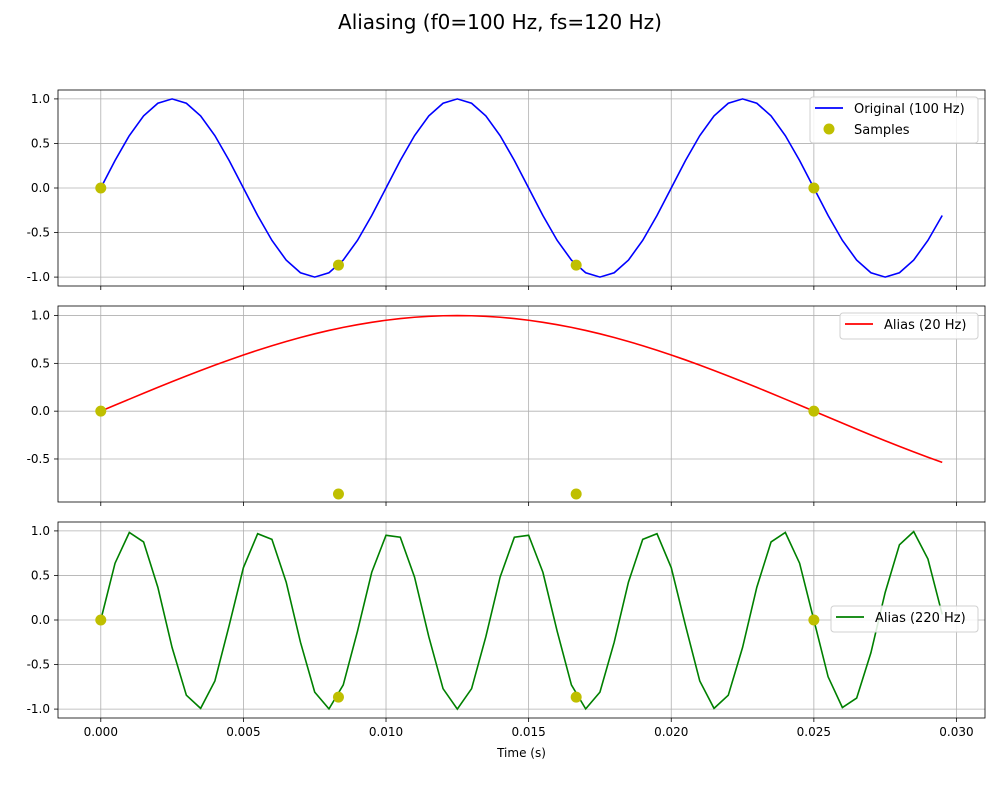  Describe the element at coordinates (956, 732) in the screenshot. I see `x-tick-label: 0.030` at that location.